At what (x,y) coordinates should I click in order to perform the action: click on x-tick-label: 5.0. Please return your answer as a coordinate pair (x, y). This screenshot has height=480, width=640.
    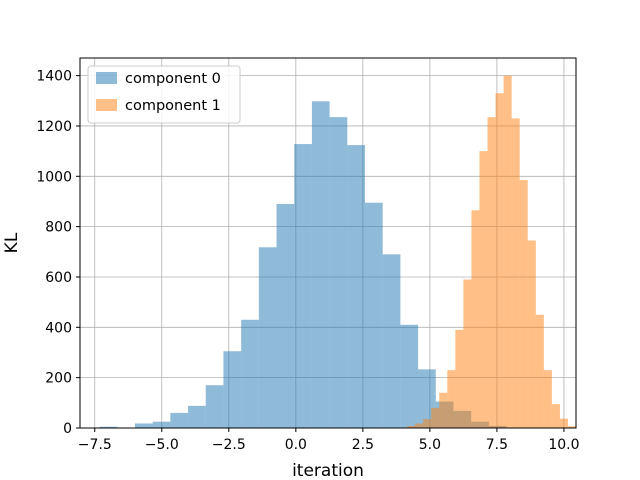
    Looking at the image, I should click on (430, 445).